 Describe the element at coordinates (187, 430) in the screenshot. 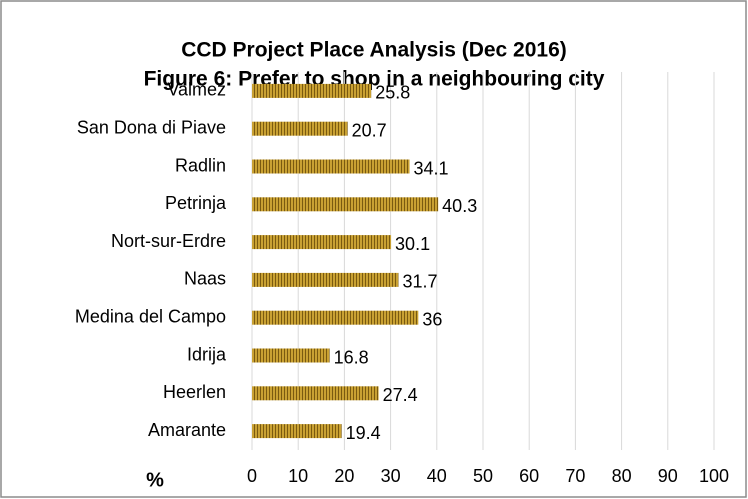

I see `y-tick-label: Amarante` at that location.